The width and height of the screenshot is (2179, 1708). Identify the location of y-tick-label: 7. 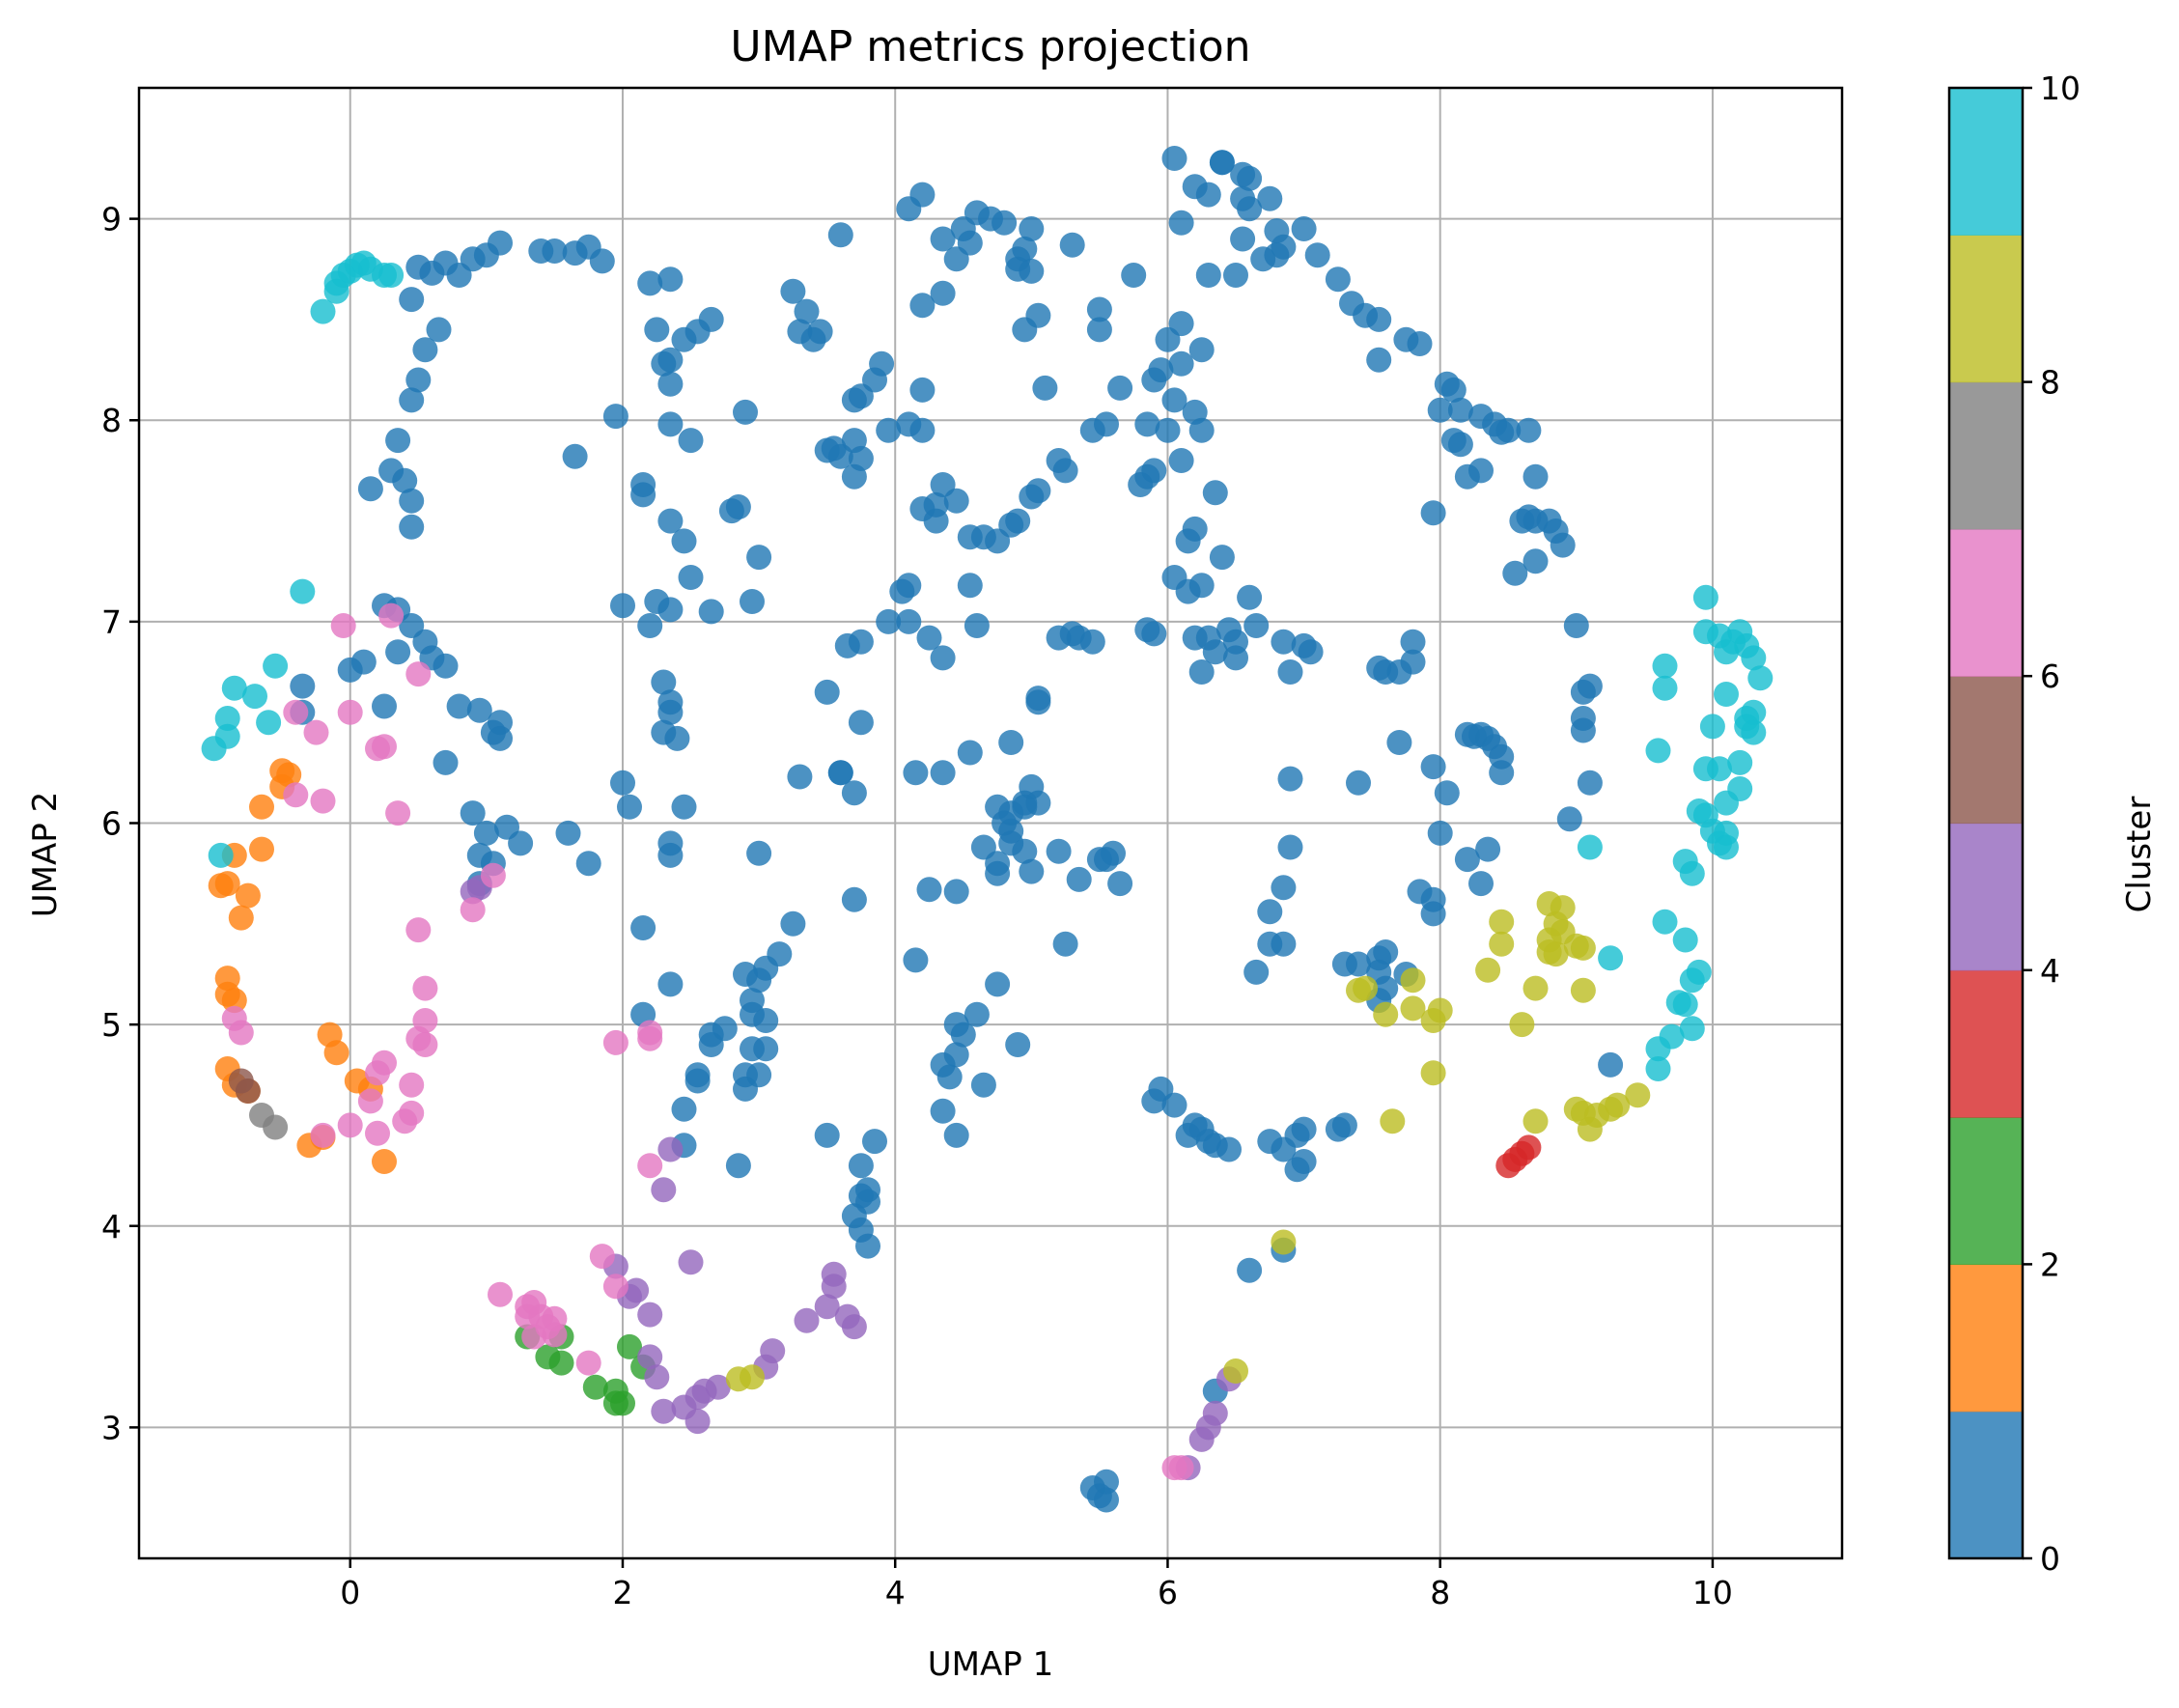
(111, 622).